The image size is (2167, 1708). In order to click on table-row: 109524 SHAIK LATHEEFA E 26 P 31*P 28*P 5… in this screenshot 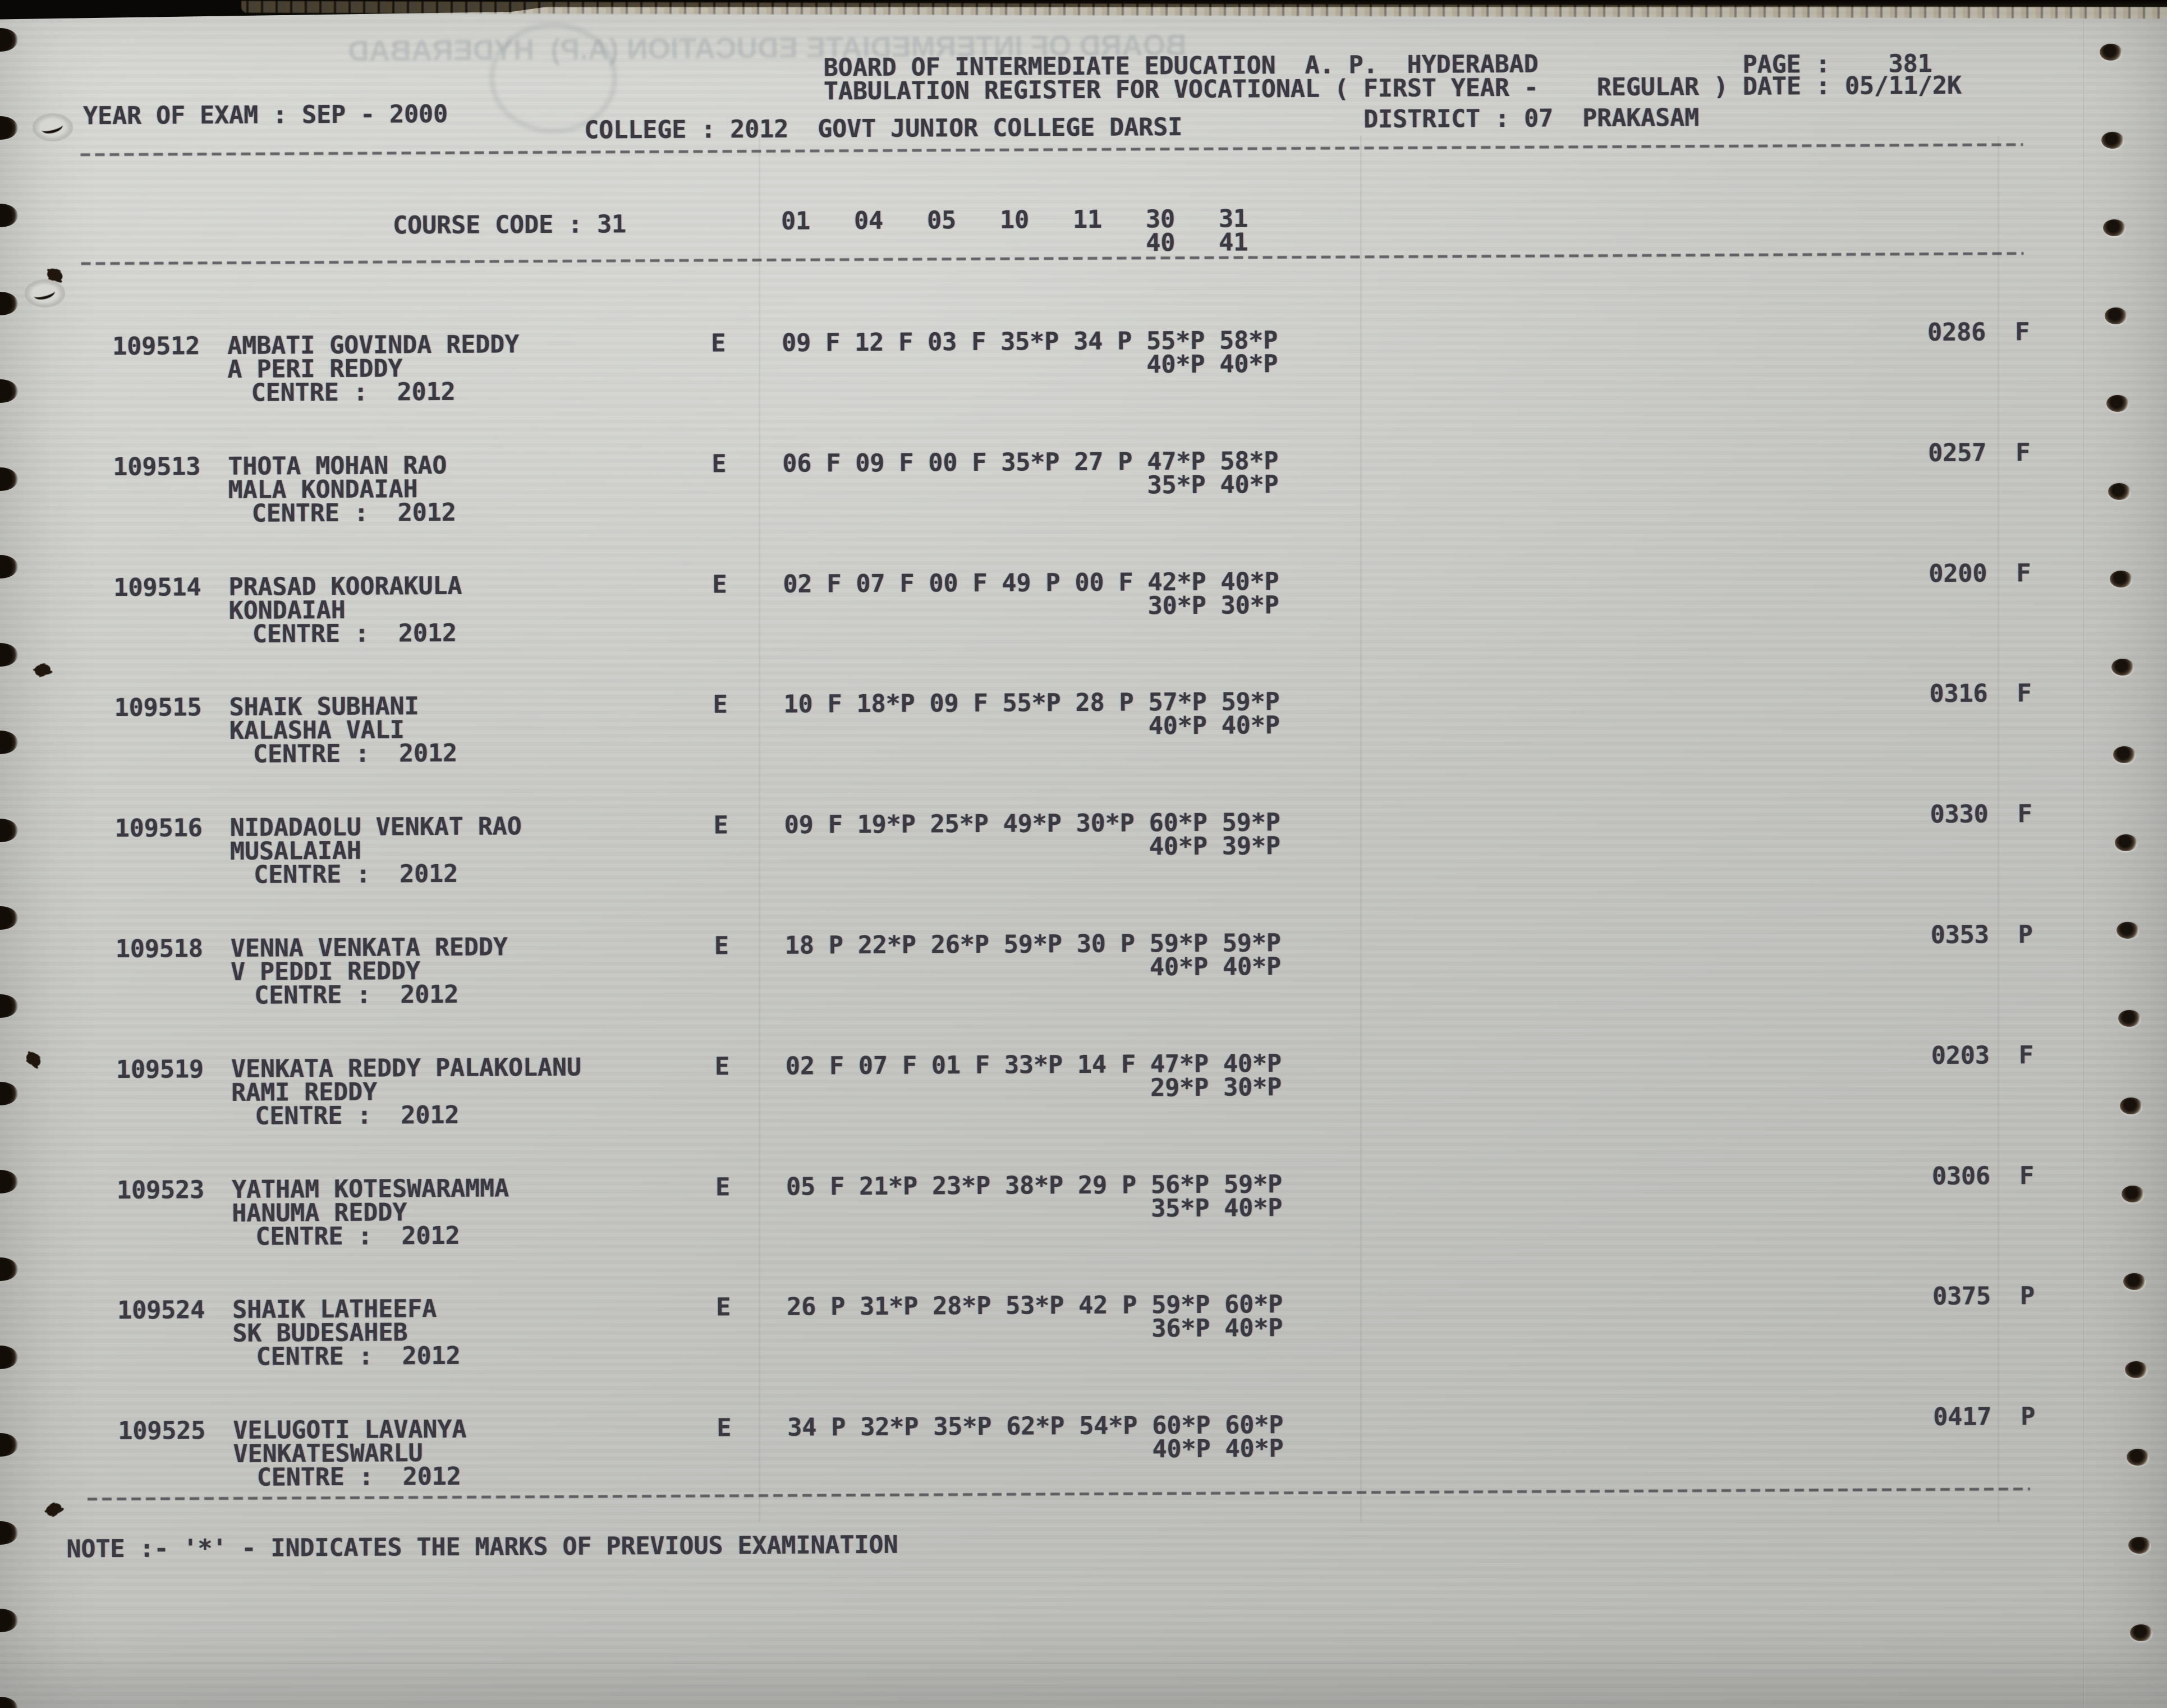, I will do `click(1084, 1351)`.